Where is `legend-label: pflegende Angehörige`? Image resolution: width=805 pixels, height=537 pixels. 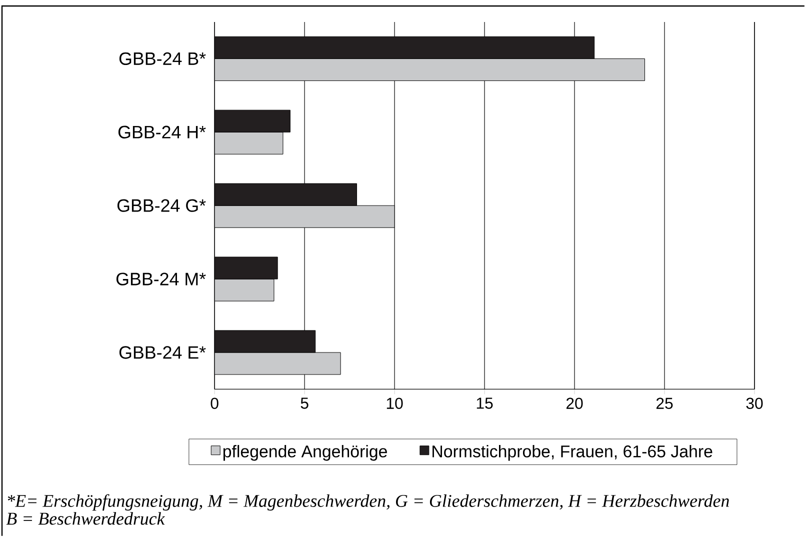 legend-label: pflegende Angehörige is located at coordinates (305, 453).